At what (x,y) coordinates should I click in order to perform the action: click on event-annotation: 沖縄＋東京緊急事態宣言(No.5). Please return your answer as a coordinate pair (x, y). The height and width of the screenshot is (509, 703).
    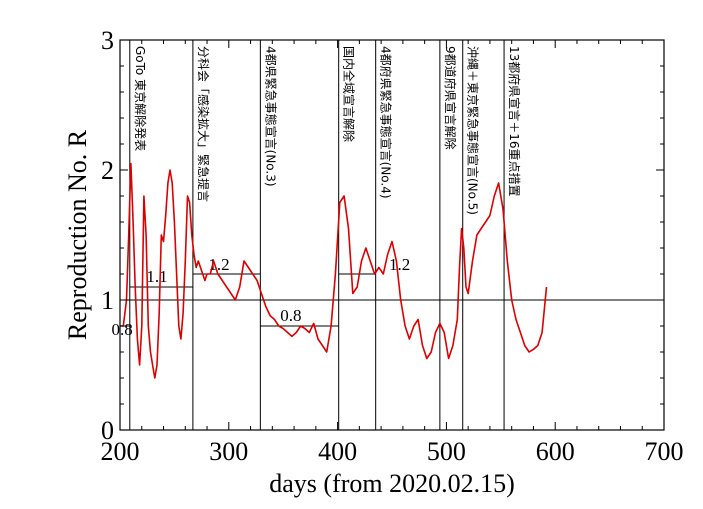
    Looking at the image, I should click on (473, 130).